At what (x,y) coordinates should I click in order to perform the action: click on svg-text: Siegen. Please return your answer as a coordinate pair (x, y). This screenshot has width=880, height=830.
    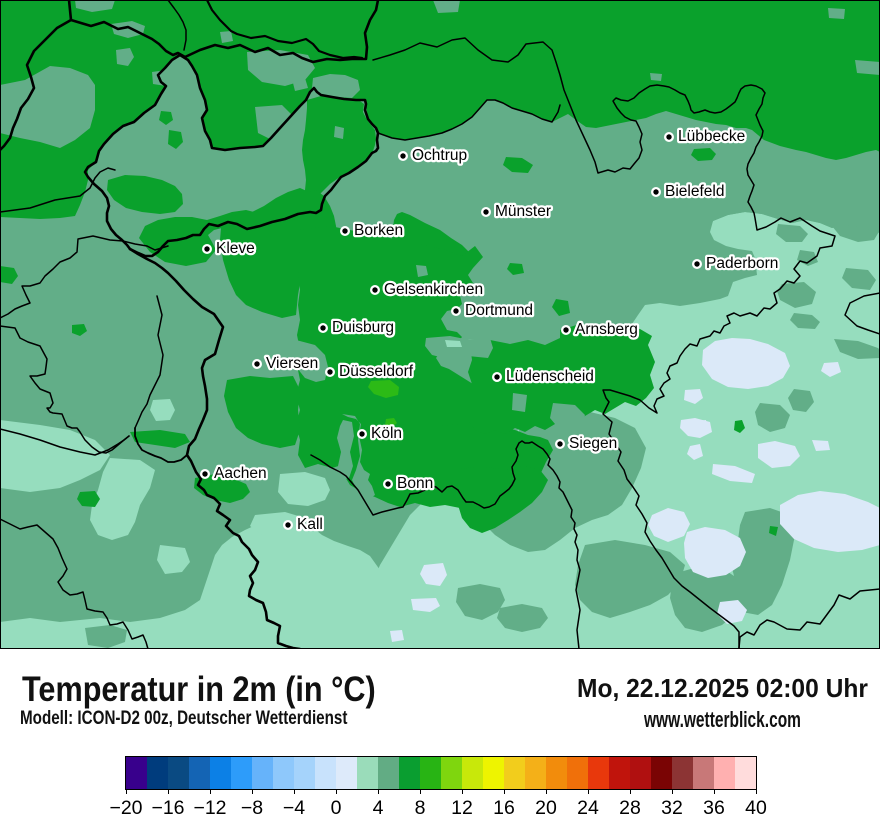
    Looking at the image, I should click on (593, 443).